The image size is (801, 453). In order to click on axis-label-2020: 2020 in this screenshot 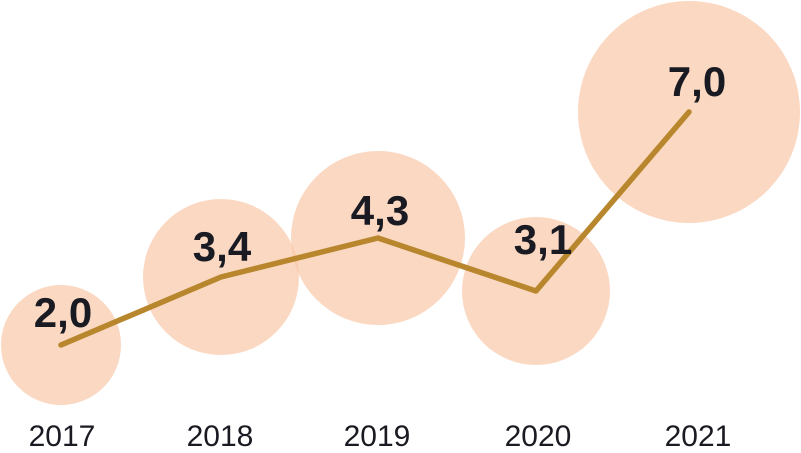, I will do `click(538, 436)`.